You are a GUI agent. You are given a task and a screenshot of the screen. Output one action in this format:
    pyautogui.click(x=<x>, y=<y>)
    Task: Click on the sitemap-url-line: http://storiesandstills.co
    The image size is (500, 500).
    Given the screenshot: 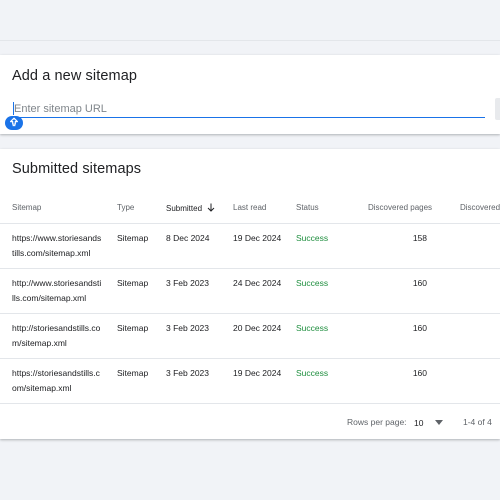 What is the action you would take?
    pyautogui.click(x=56, y=328)
    